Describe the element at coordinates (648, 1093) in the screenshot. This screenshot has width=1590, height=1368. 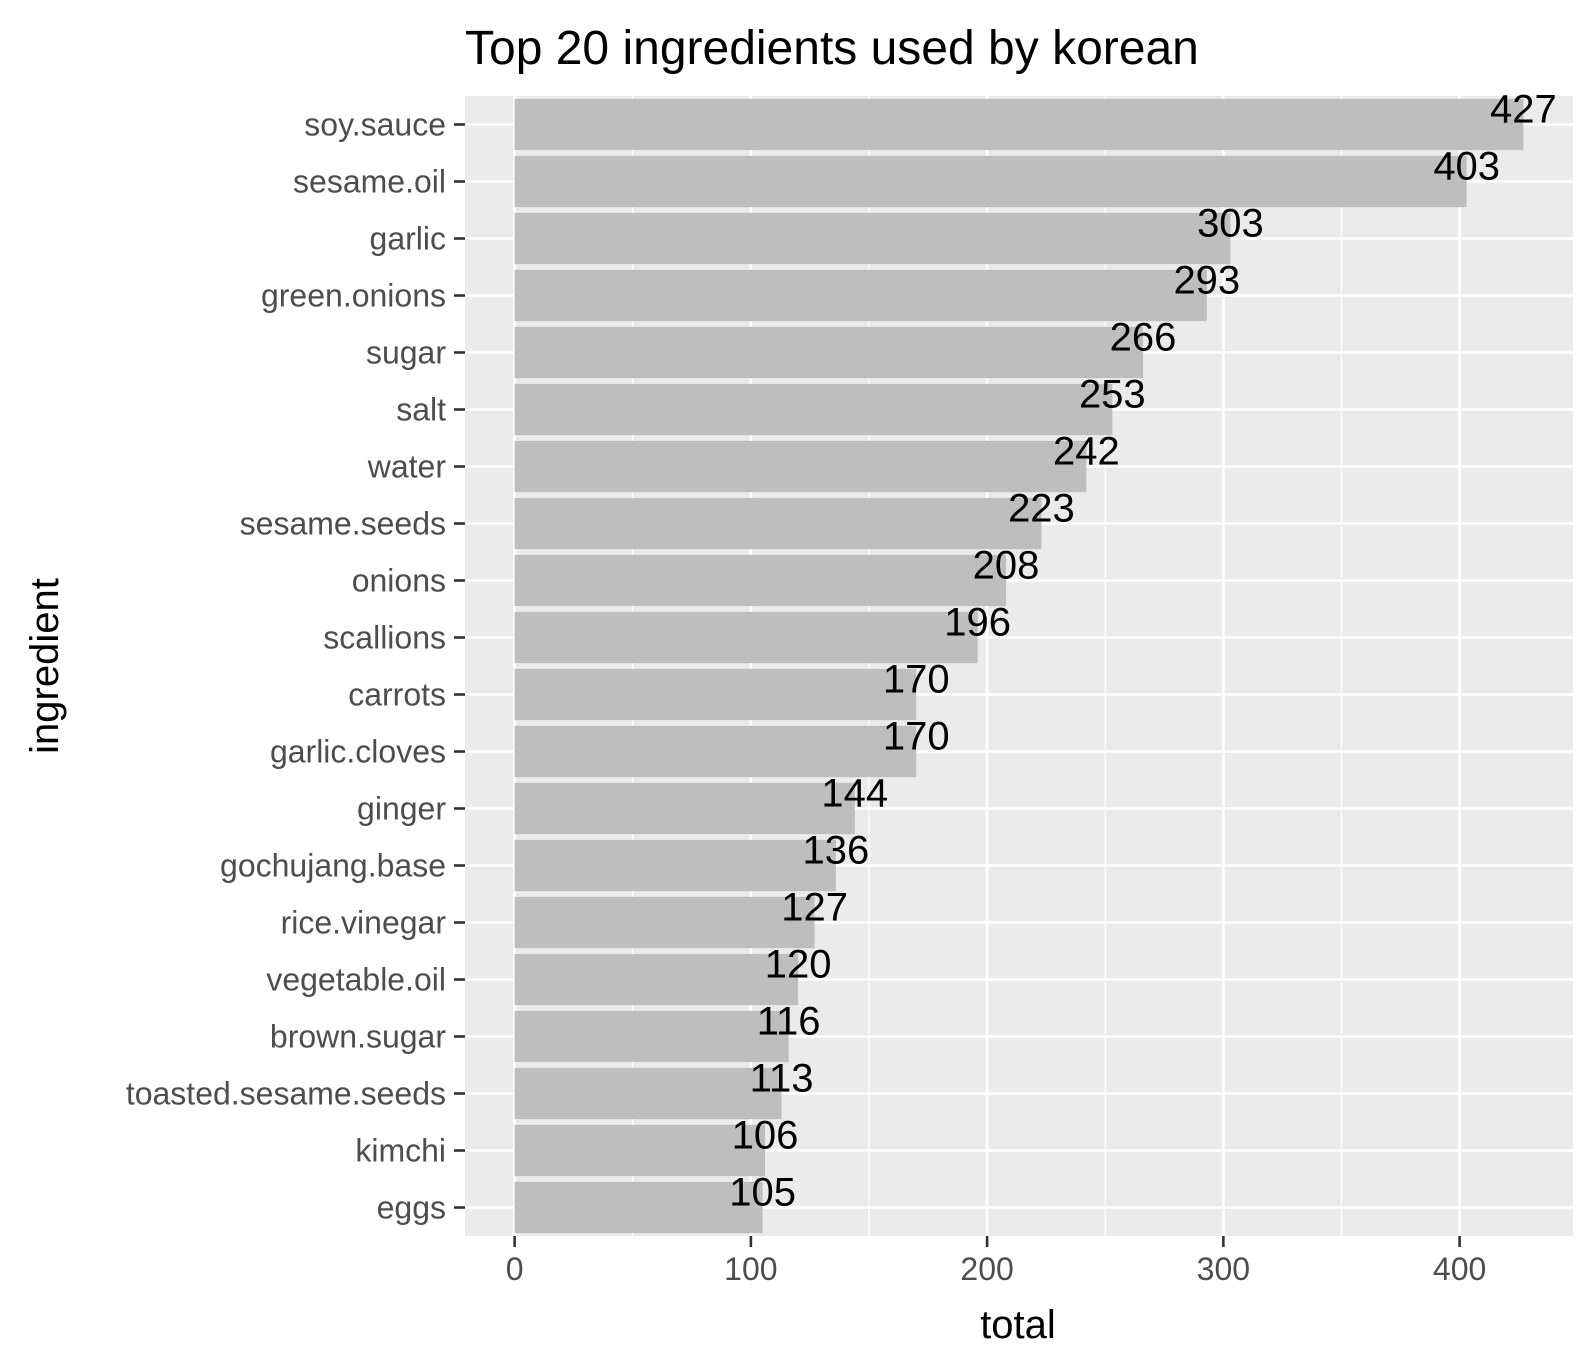
I see `bar-toasted-sesame-seeds` at that location.